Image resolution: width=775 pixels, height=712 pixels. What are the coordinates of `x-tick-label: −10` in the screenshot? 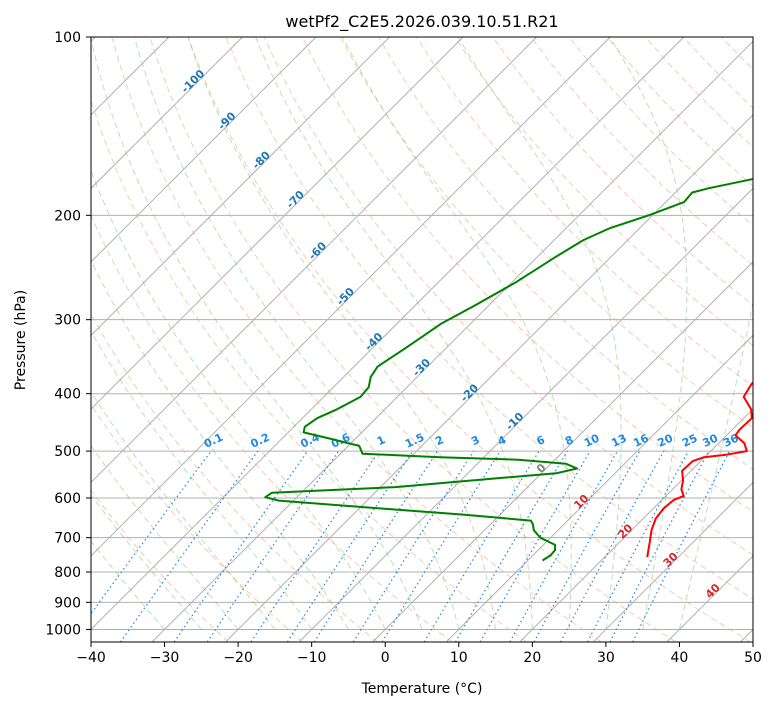 It's located at (312, 658).